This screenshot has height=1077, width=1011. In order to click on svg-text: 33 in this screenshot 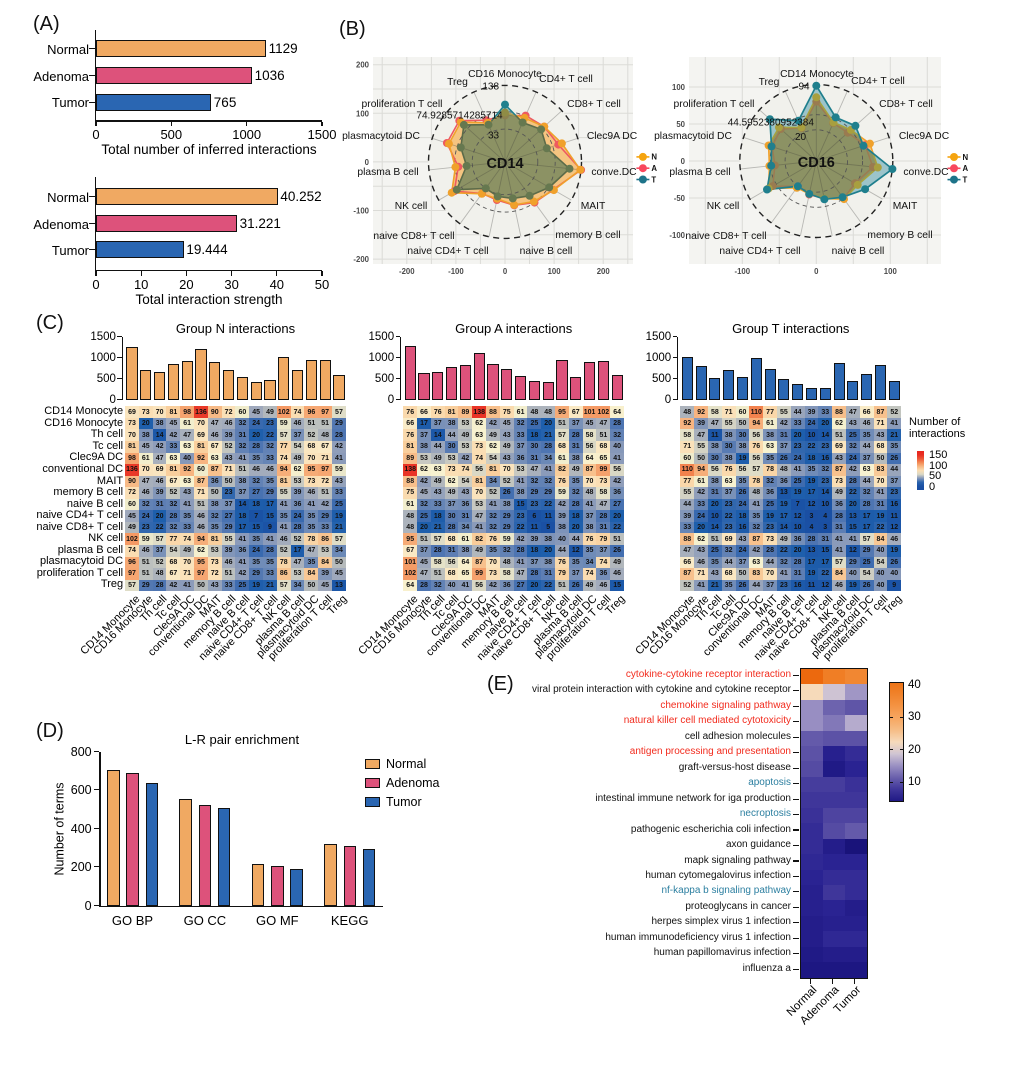, I will do `click(494, 136)`.